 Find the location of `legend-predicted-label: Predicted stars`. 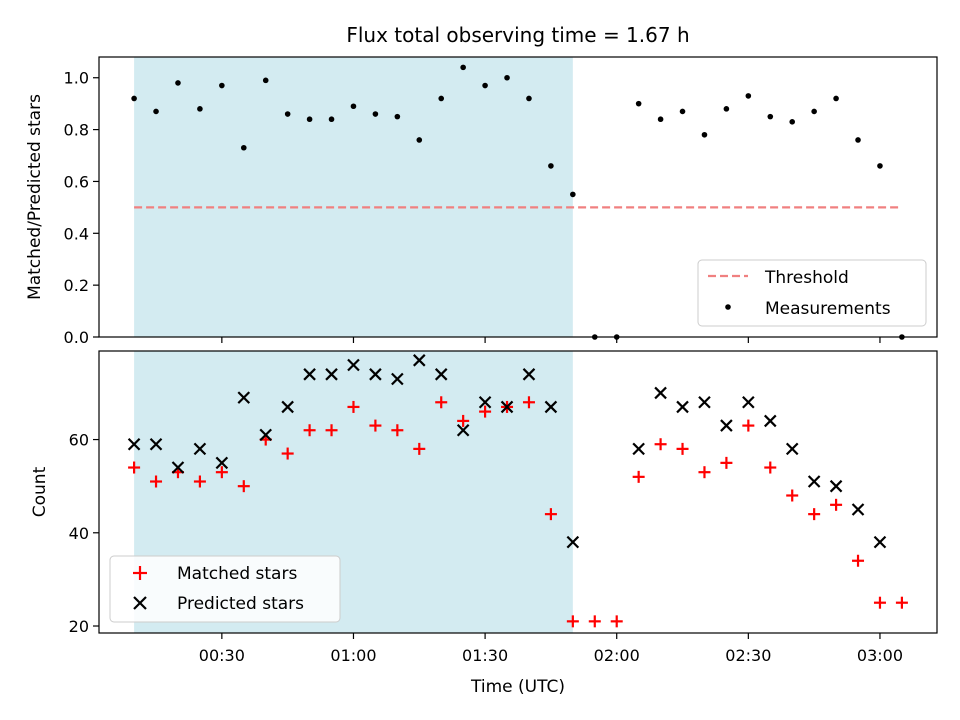

legend-predicted-label: Predicted stars is located at coordinates (240, 604).